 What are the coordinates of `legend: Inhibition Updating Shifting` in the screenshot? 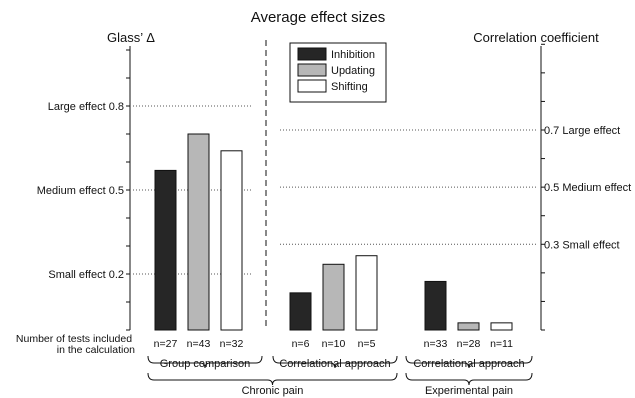 It's located at (338, 72).